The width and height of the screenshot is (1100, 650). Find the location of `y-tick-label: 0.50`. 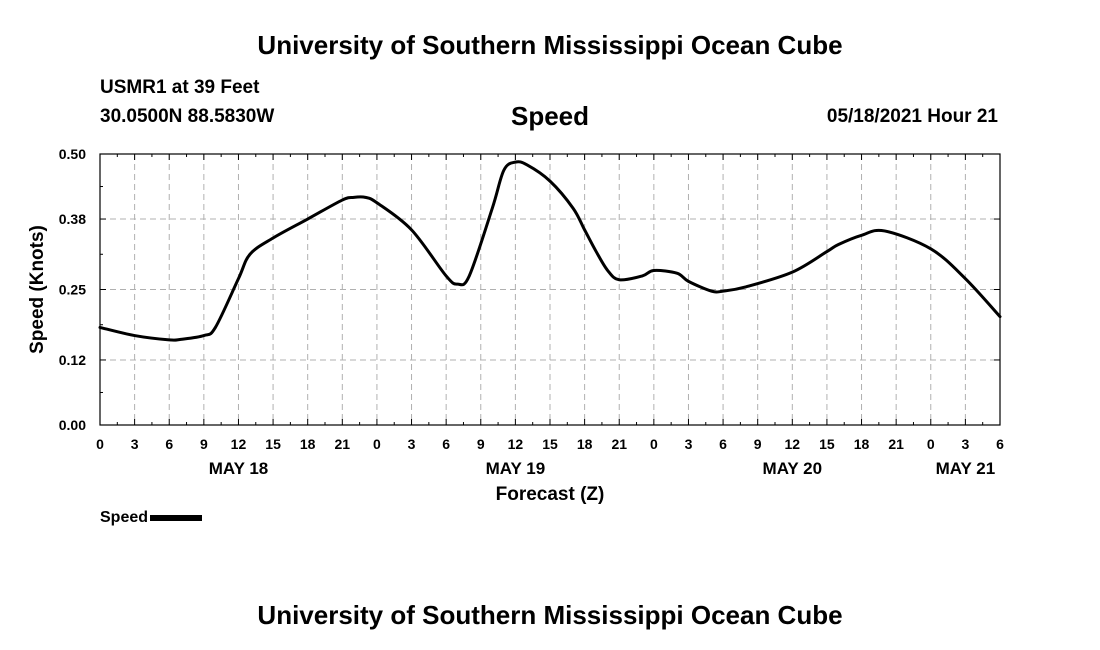

y-tick-label: 0.50 is located at coordinates (72, 154).